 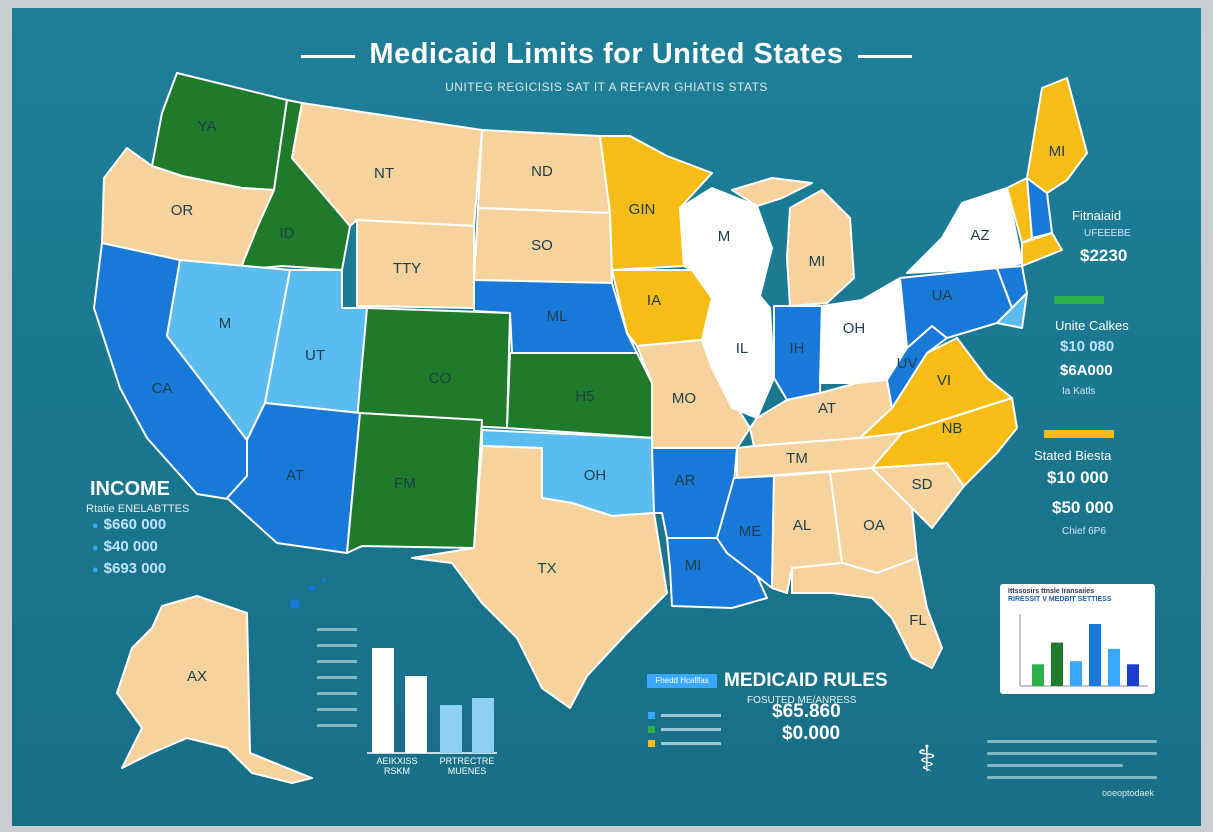 What do you see at coordinates (1057, 135) in the screenshot?
I see `state-me: MI` at bounding box center [1057, 135].